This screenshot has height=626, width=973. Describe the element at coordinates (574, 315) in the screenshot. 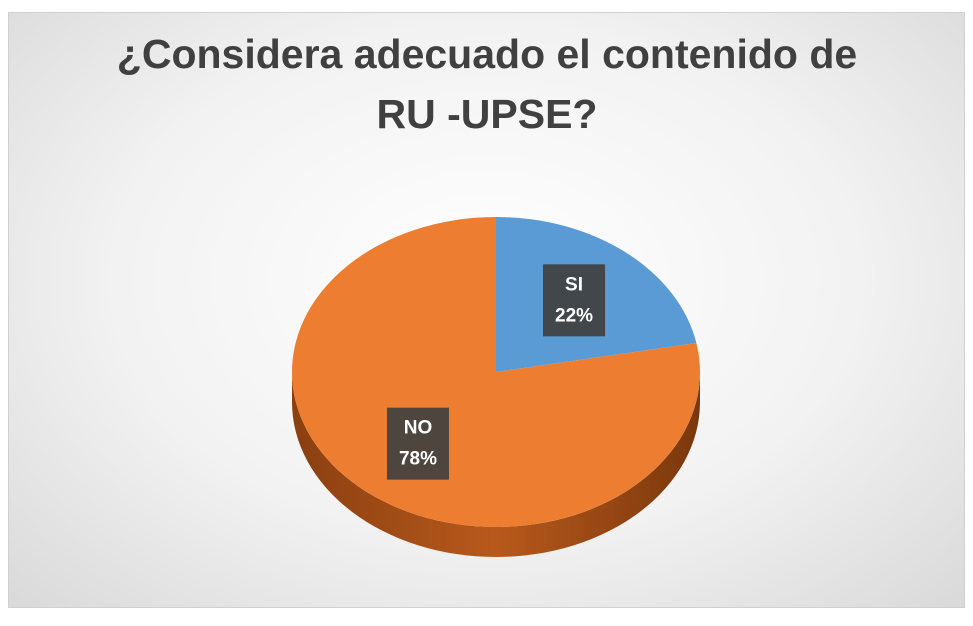

I see `data-label-value: 22%` at that location.